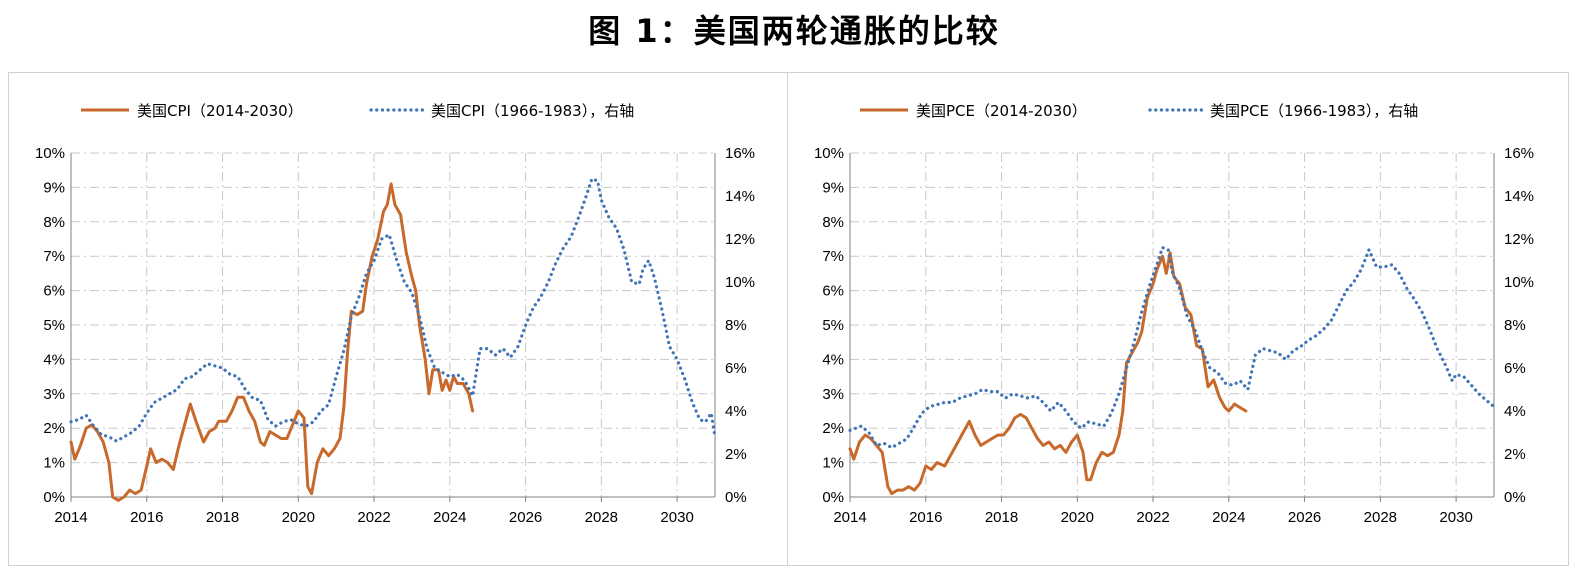  Describe the element at coordinates (54, 325) in the screenshot. I see `cpi-left-tick-label: 5%` at that location.